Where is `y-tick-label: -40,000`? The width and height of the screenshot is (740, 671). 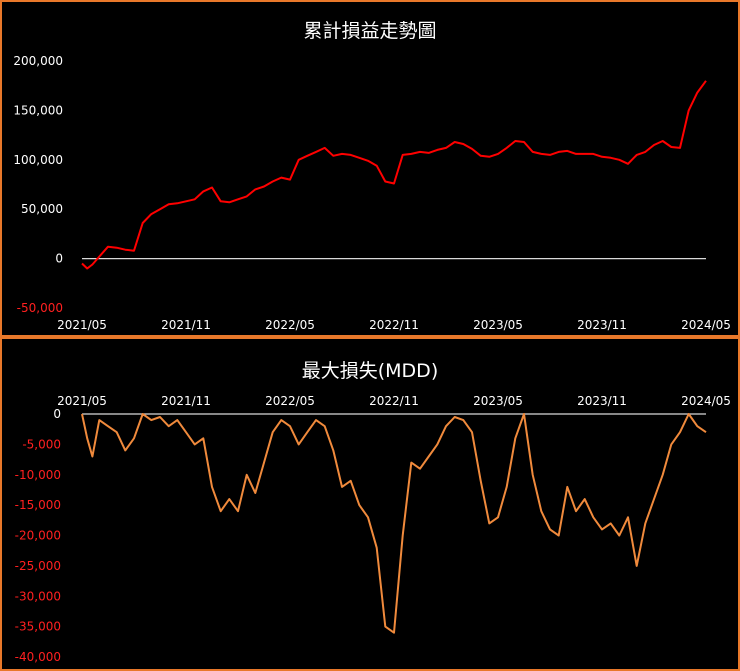 y-tick-label: -40,000 is located at coordinates (38, 657).